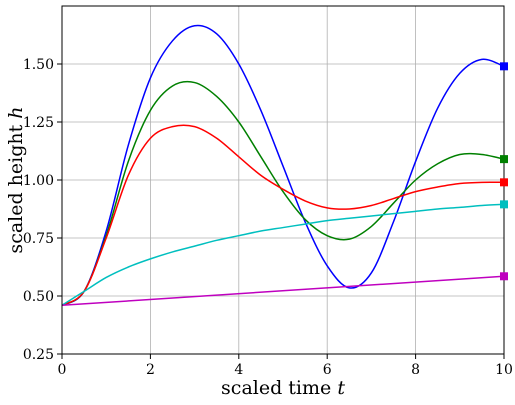  What do you see at coordinates (38, 65) in the screenshot?
I see `y-tick-label: 1.50` at bounding box center [38, 65].